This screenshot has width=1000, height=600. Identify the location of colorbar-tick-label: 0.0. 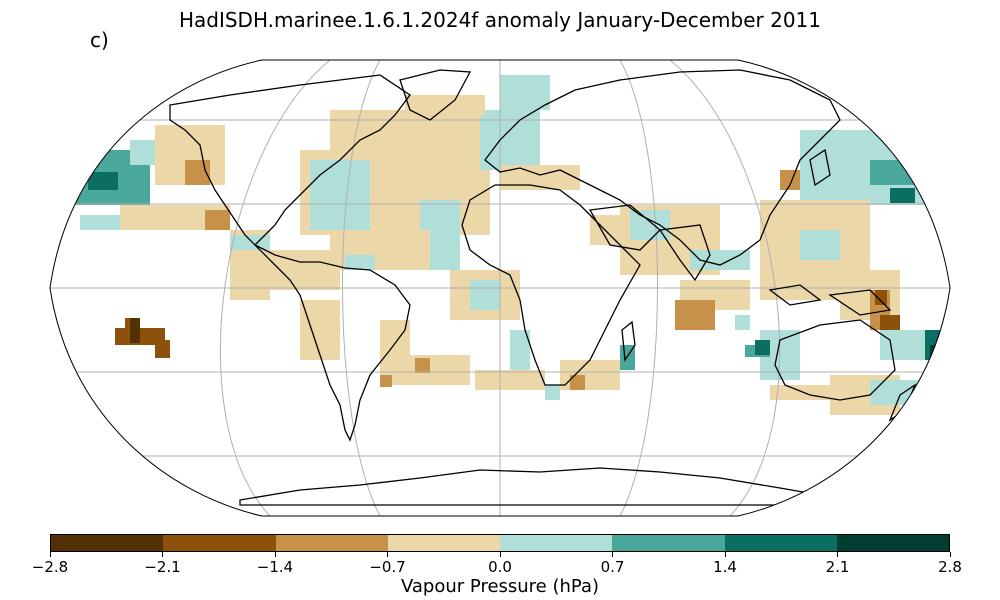
(500, 567).